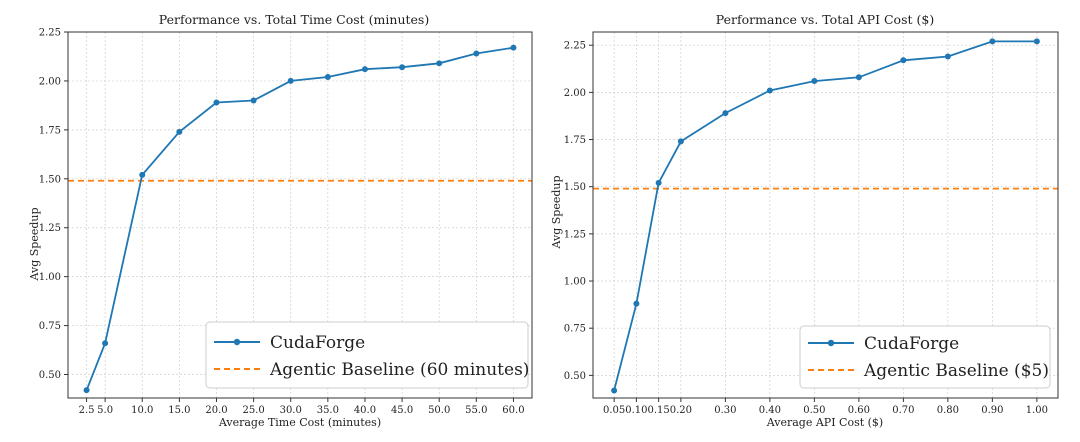 This screenshot has width=1080, height=442. I want to click on x-tick-label: 0.30, so click(725, 410).